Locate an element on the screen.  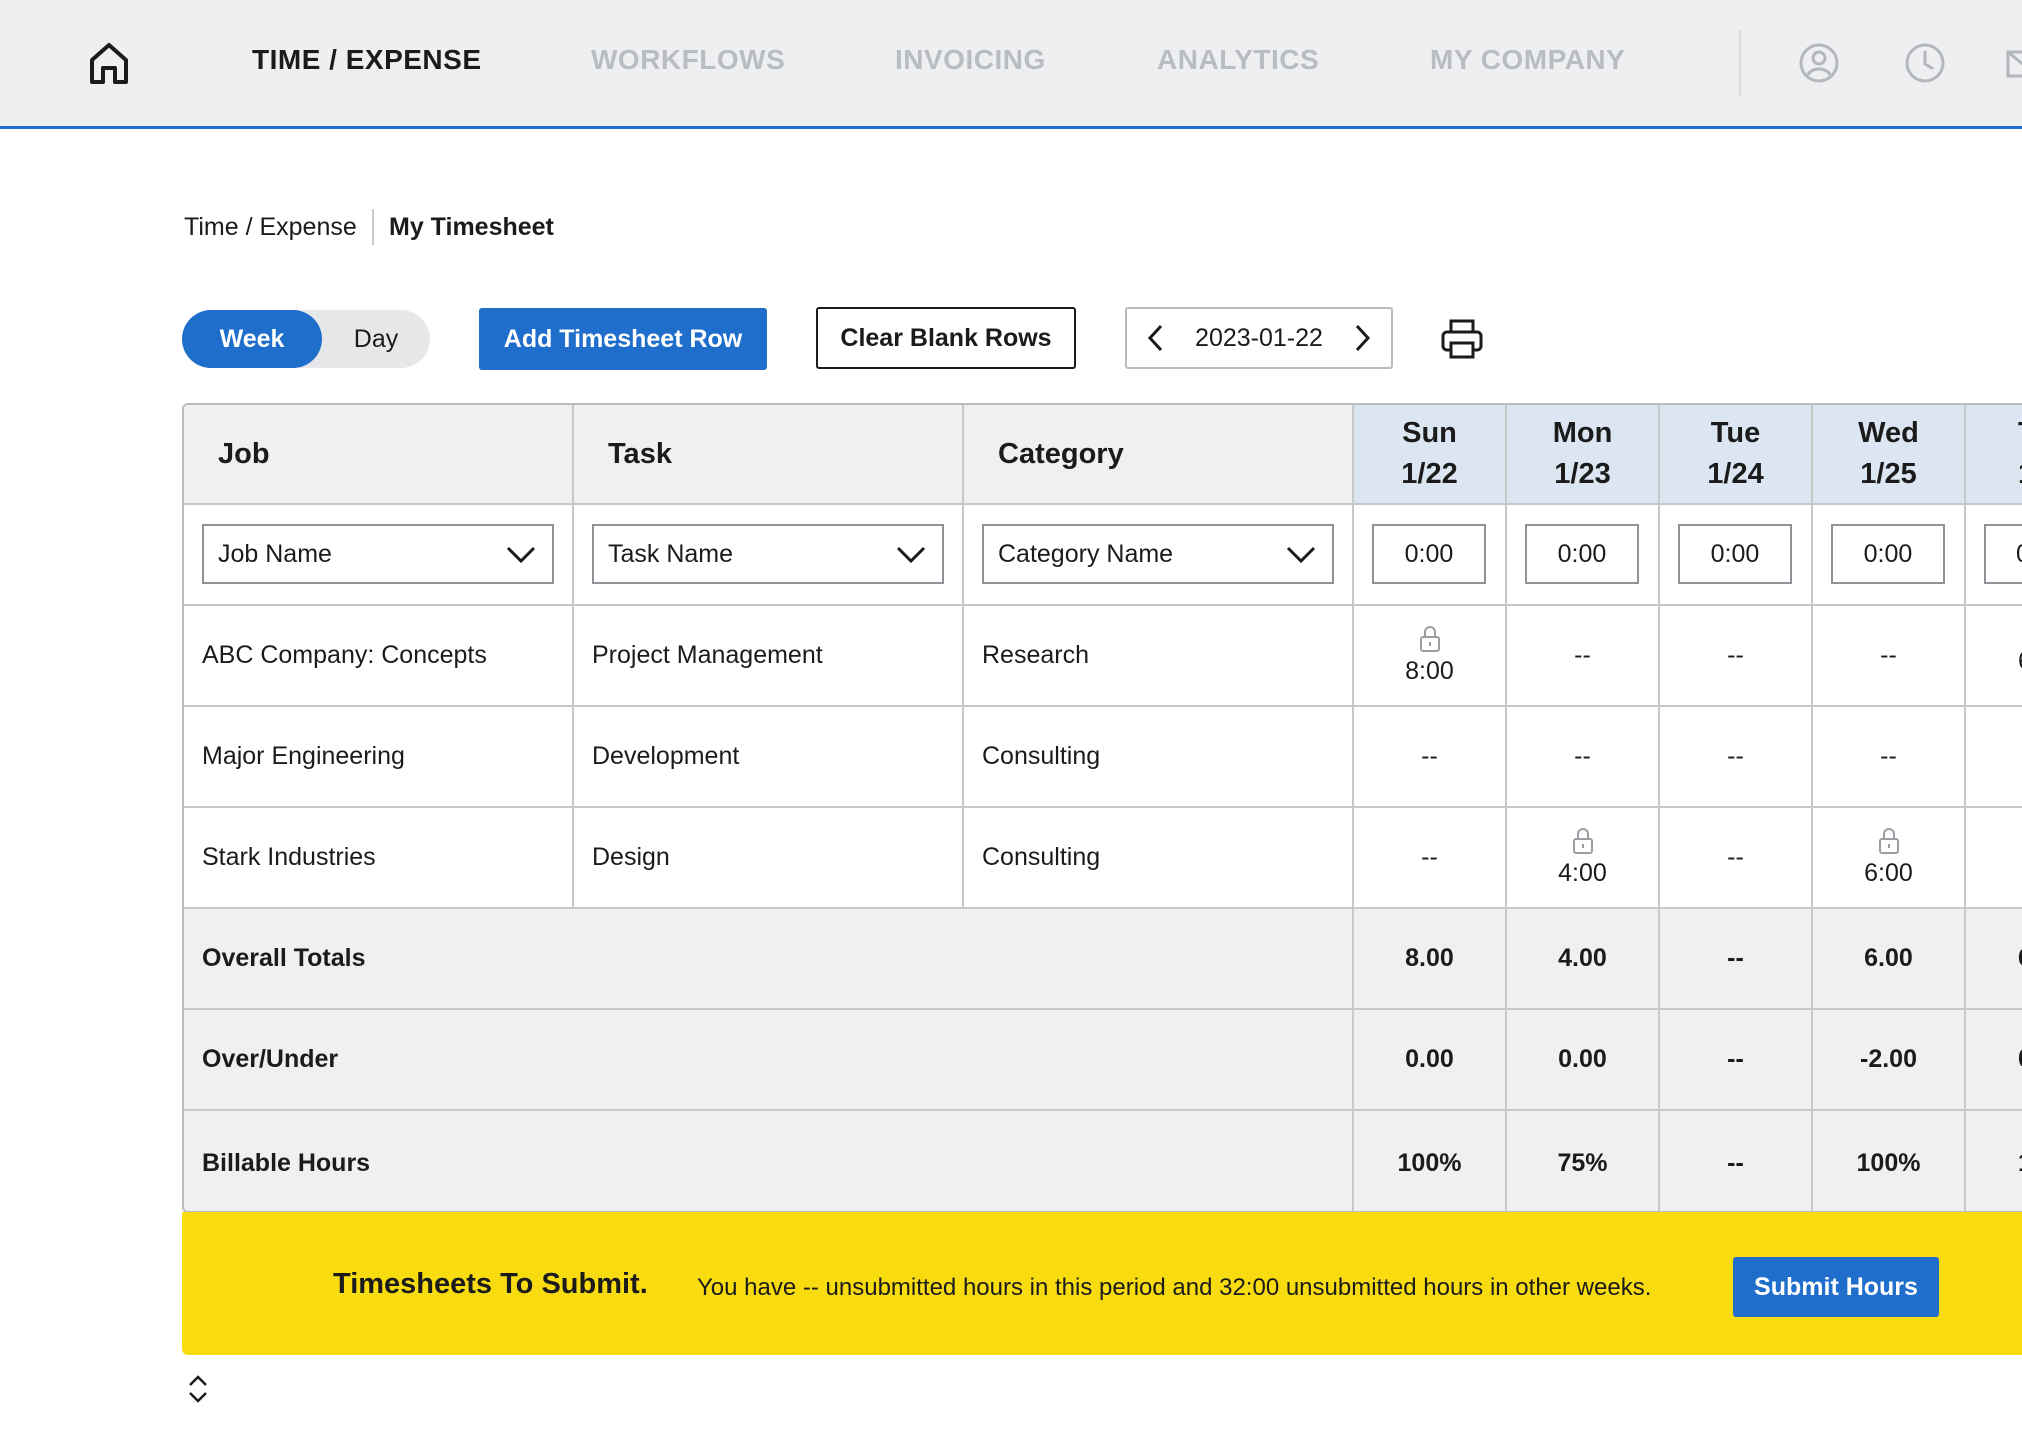
clock-icon is located at coordinates (1925, 63).